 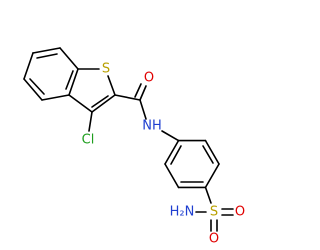 What do you see at coordinates (182, 212) in the screenshot?
I see `atom-label: H₂N` at bounding box center [182, 212].